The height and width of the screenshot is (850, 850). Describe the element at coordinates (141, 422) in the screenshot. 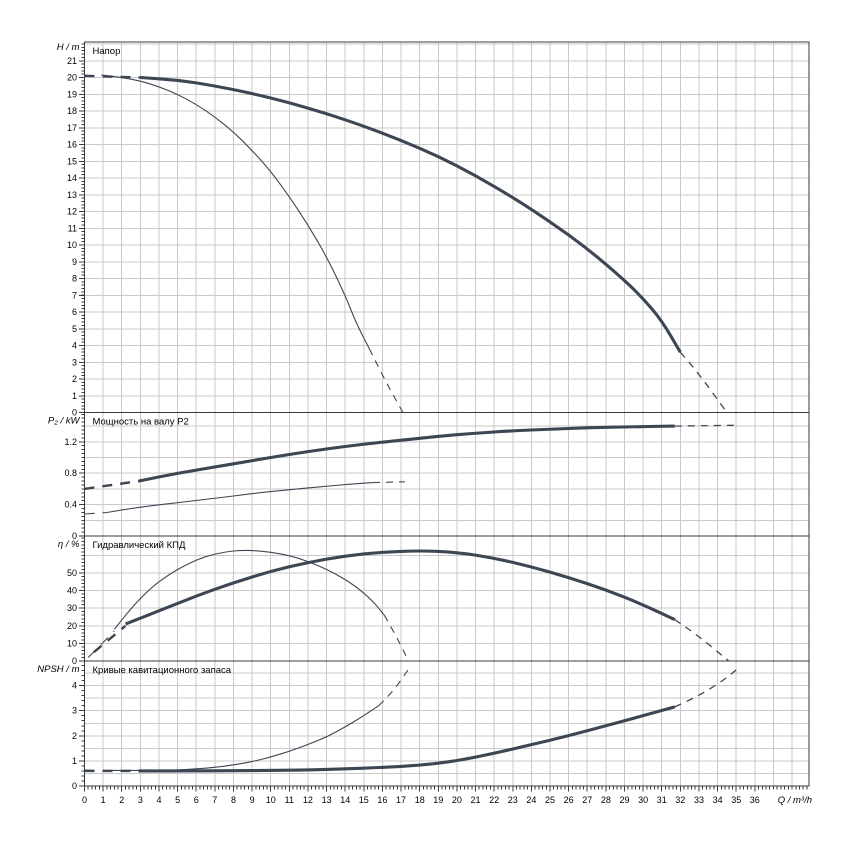

I see `power-panel-title: Мощность на валу P2` at that location.